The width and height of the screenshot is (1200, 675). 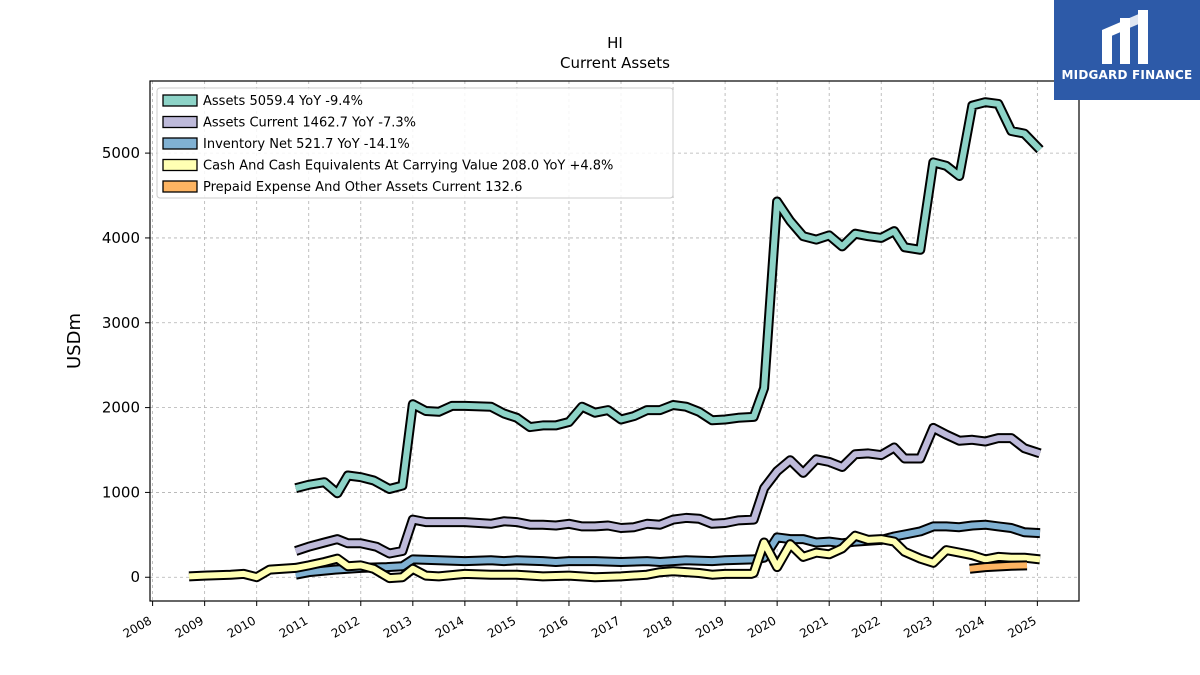 I want to click on legend-entry: Assets Current 1462.7 YoY -7.3%, so click(x=309, y=123).